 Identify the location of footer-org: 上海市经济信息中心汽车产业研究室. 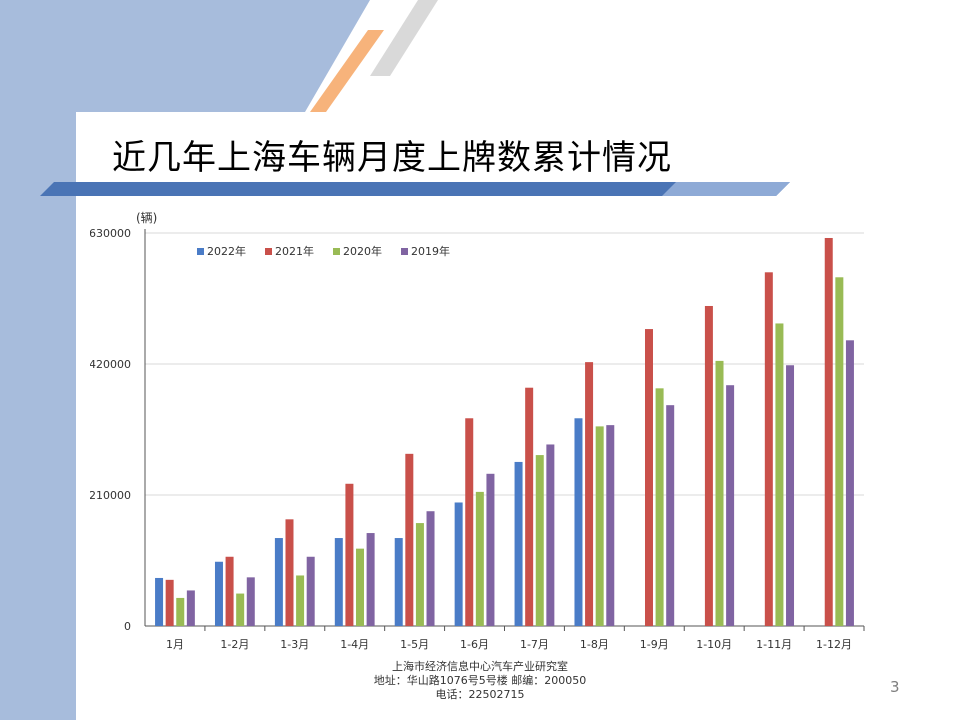
(480, 666).